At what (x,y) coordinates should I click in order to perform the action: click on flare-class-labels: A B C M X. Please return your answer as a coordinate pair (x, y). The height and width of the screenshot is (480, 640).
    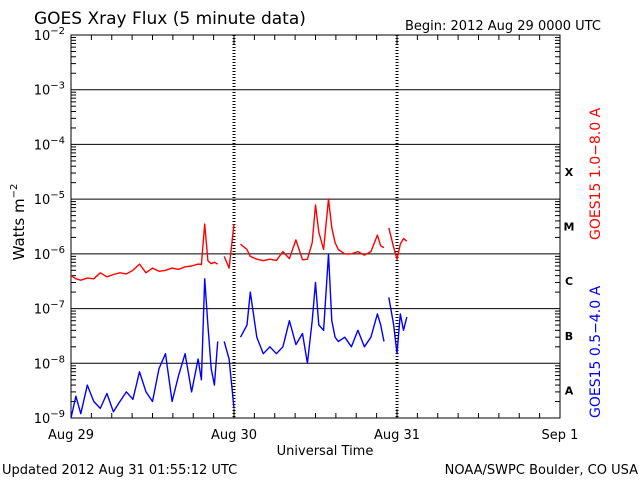
    Looking at the image, I should click on (569, 282).